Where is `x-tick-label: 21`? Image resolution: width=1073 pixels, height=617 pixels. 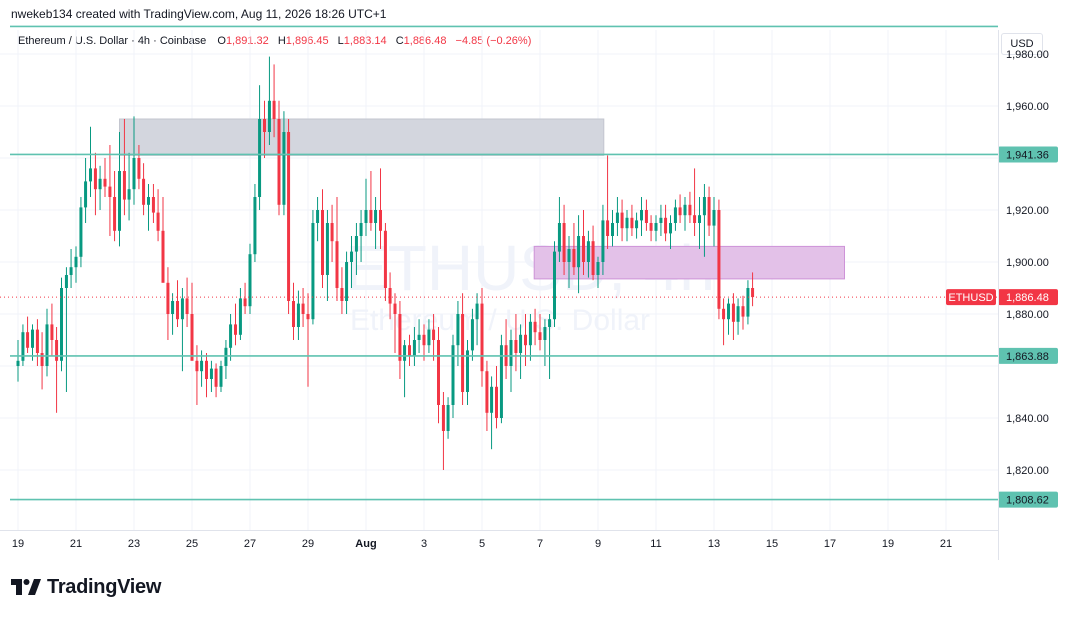 x-tick-label: 21 is located at coordinates (946, 544).